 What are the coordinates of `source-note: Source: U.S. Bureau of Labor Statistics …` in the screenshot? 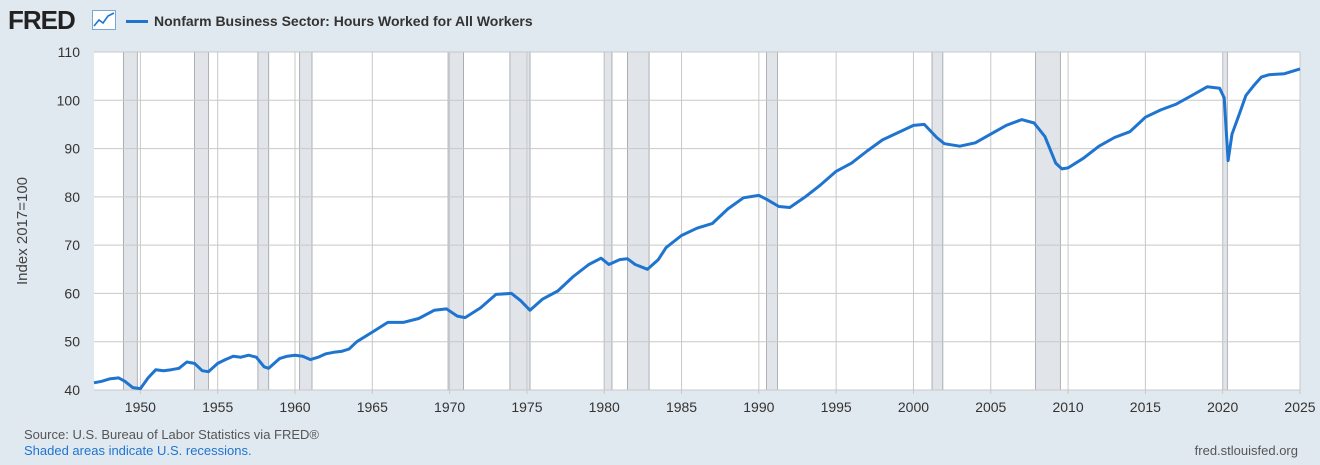 It's located at (171, 435).